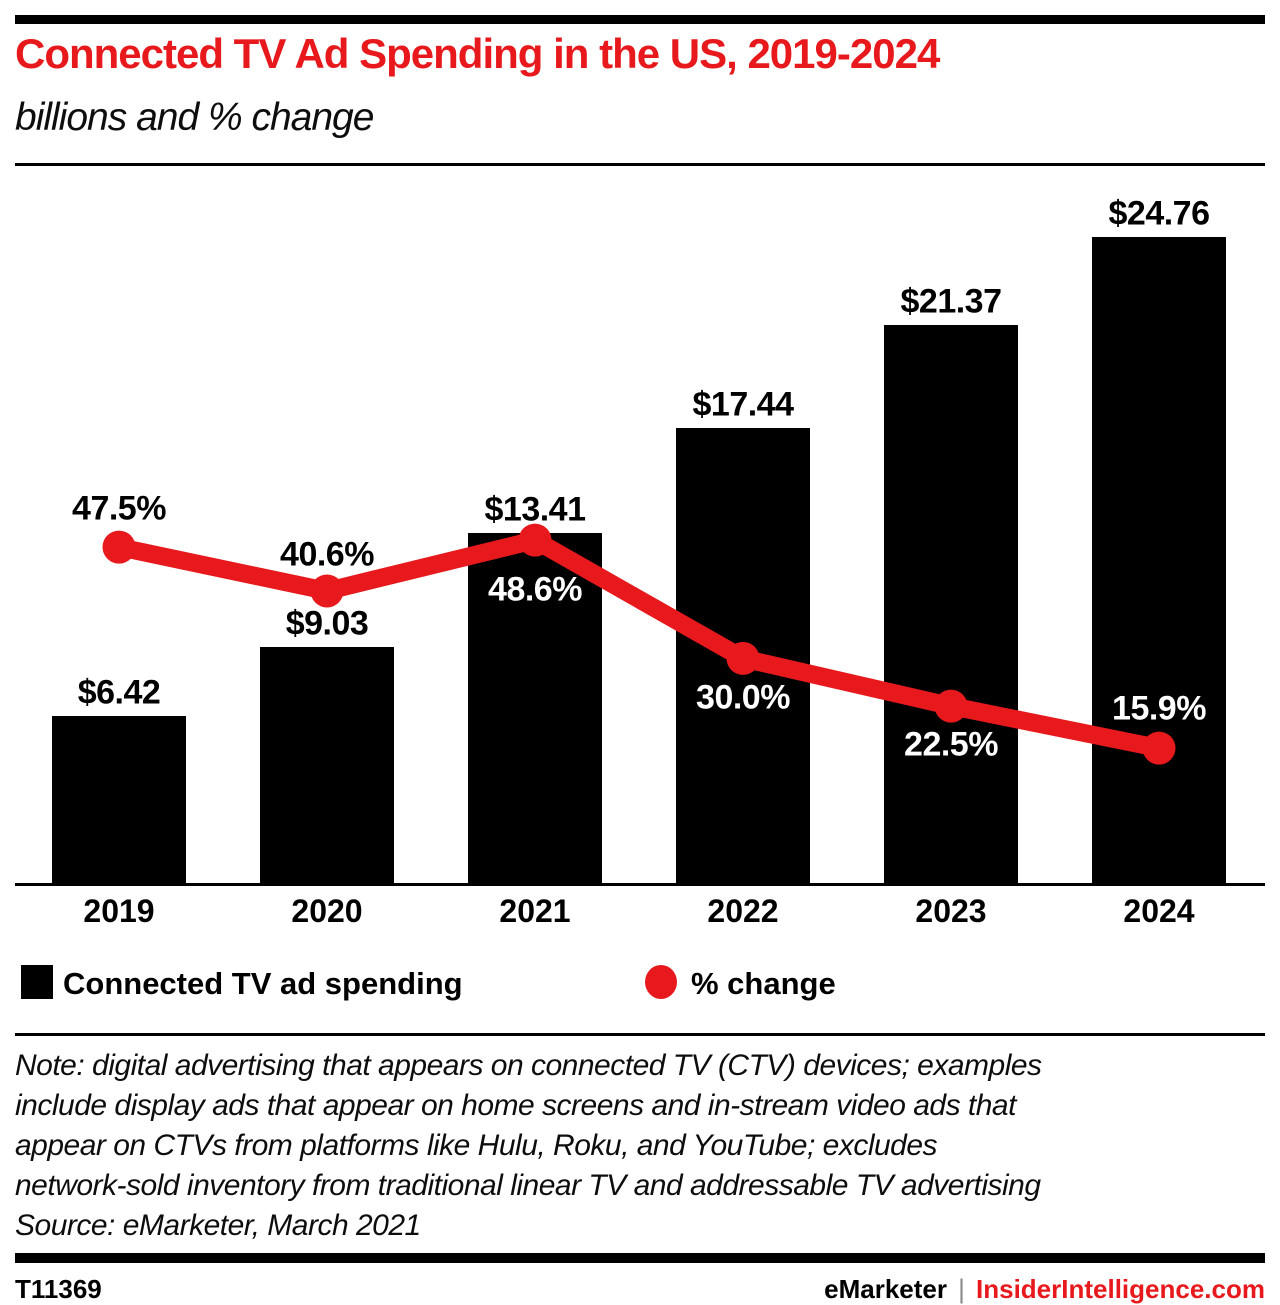 This screenshot has height=1305, width=1280. Describe the element at coordinates (1120, 1289) in the screenshot. I see `insider-intelligence-link: InsiderIntelligence.com` at that location.